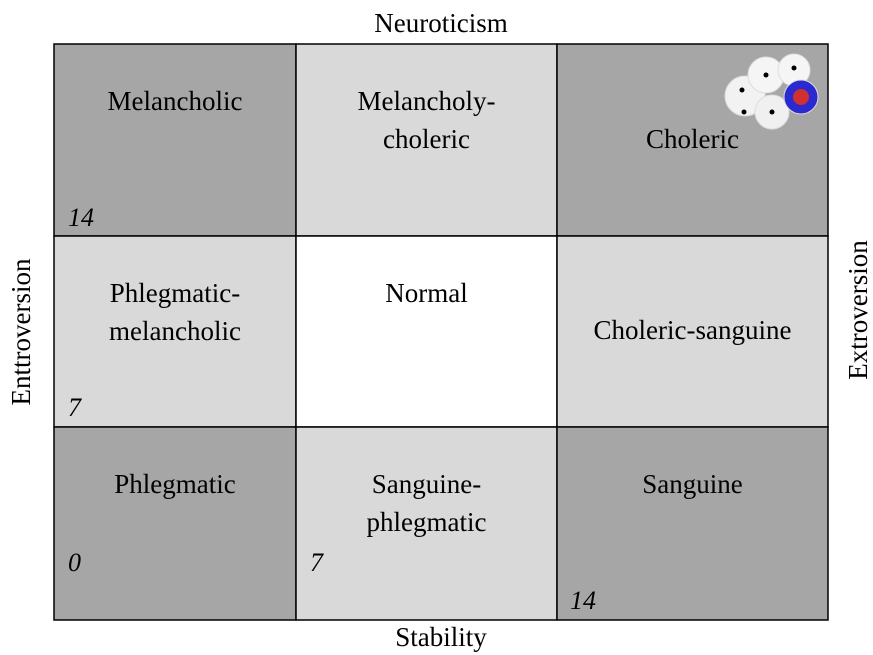 The image size is (873, 655). I want to click on cell-label: choleric, so click(426, 139).